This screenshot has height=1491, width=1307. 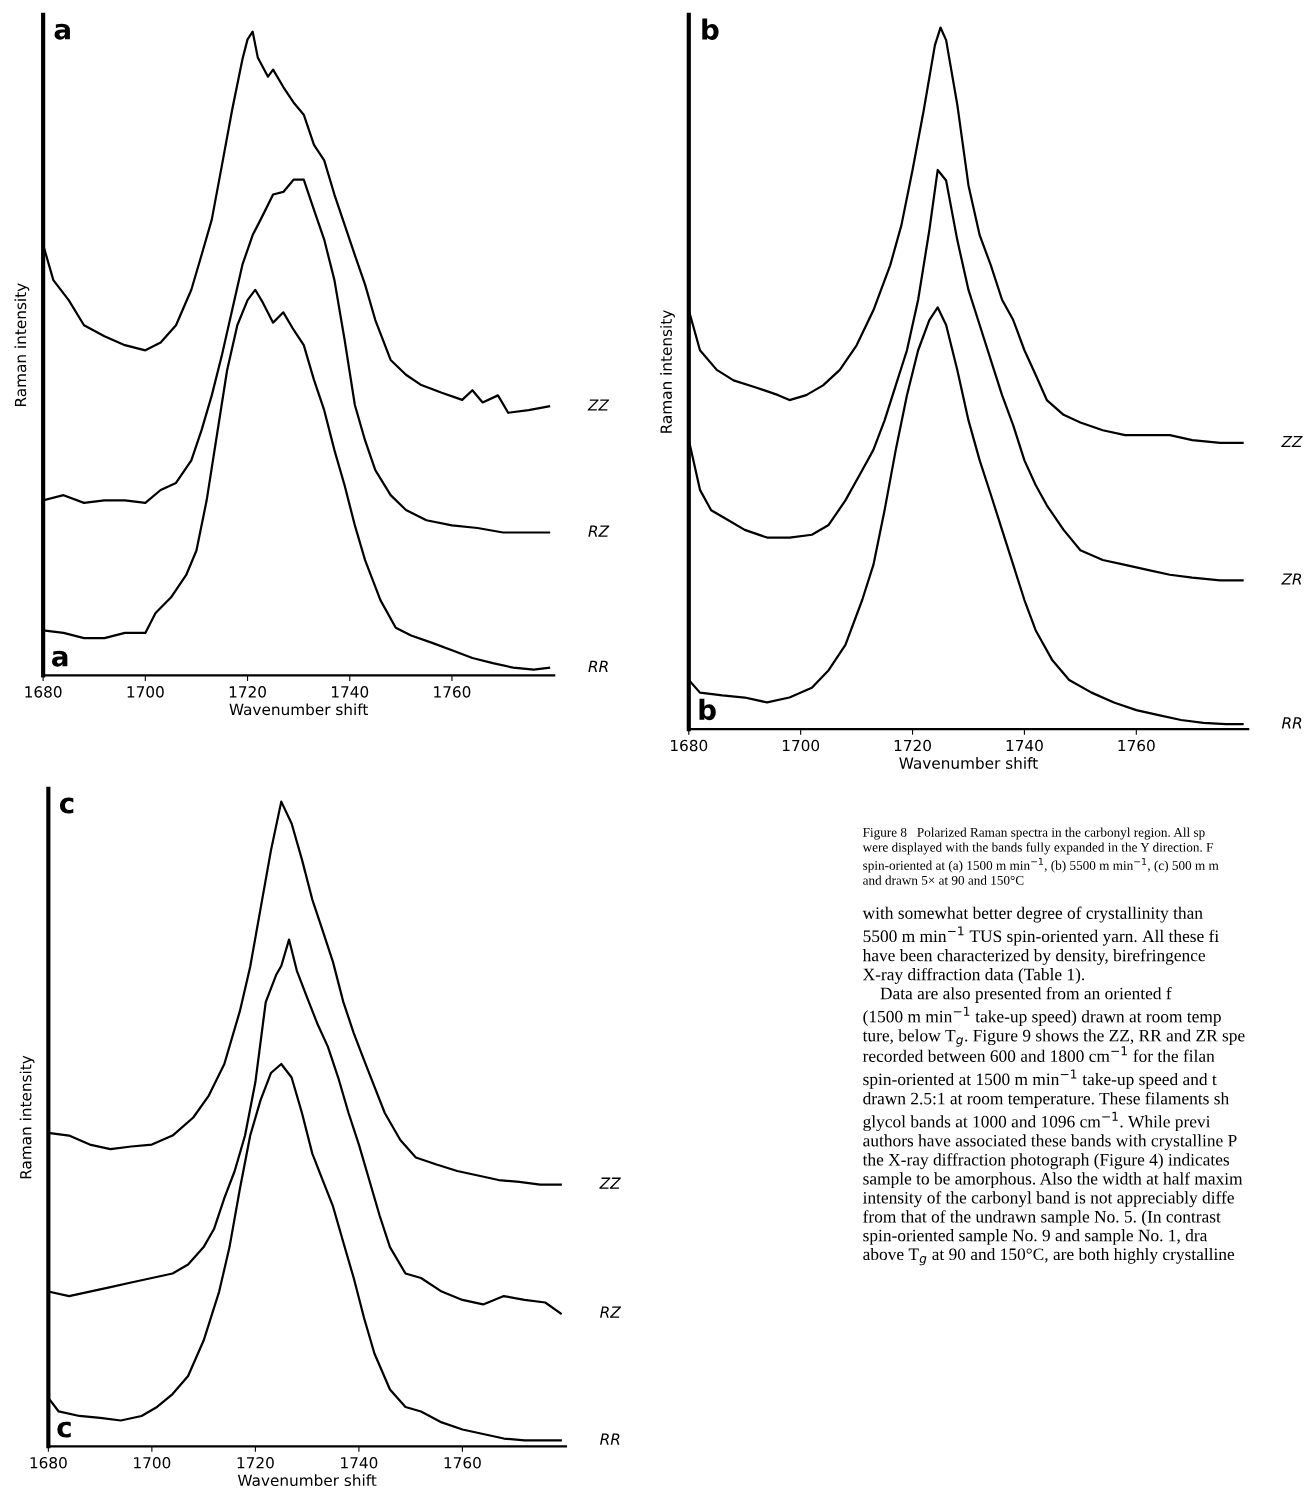 I want to click on annotation: b, so click(x=707, y=709).